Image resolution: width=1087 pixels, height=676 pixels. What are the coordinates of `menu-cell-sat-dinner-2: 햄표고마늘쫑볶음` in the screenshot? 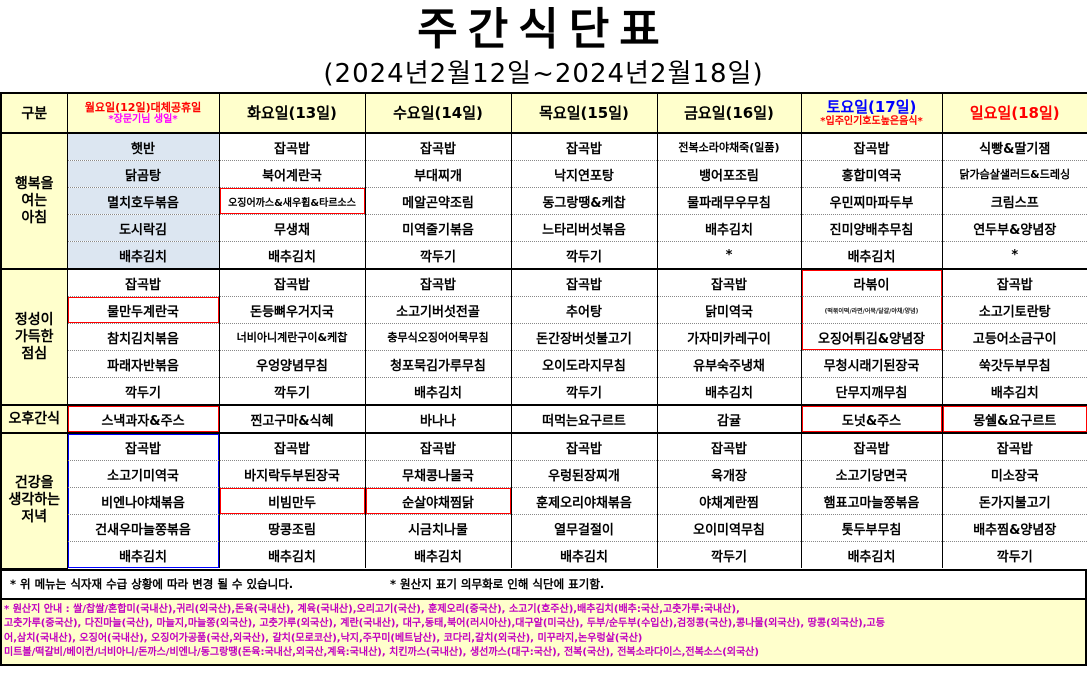 It's located at (871, 501).